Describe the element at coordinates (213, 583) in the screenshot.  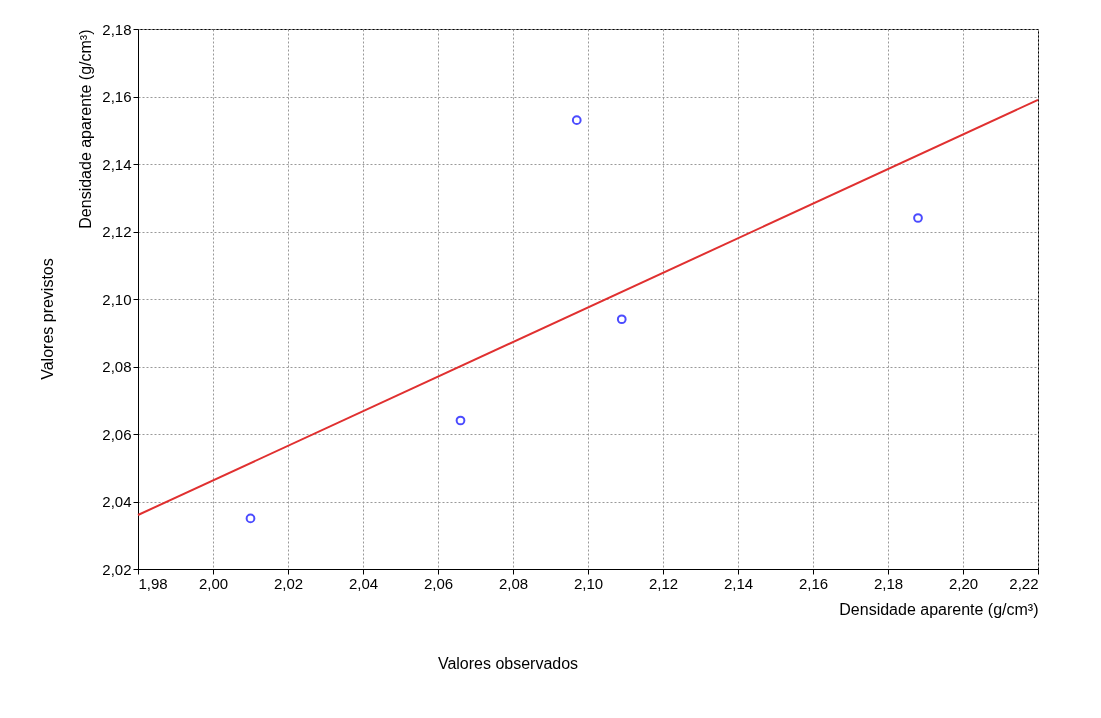
I see `x-tick-label: 2,00` at that location.